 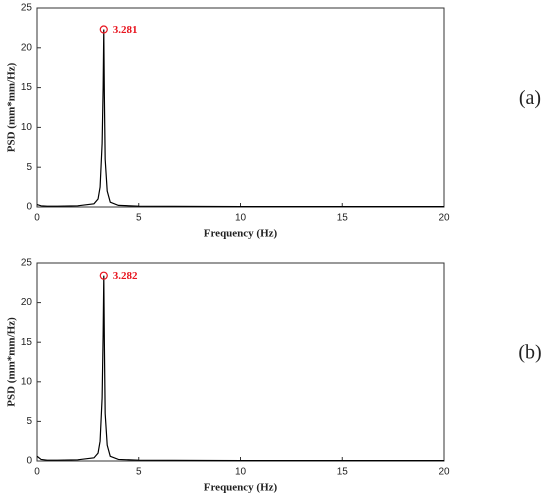 What do you see at coordinates (529, 353) in the screenshot?
I see `panel-label: (b)` at bounding box center [529, 353].